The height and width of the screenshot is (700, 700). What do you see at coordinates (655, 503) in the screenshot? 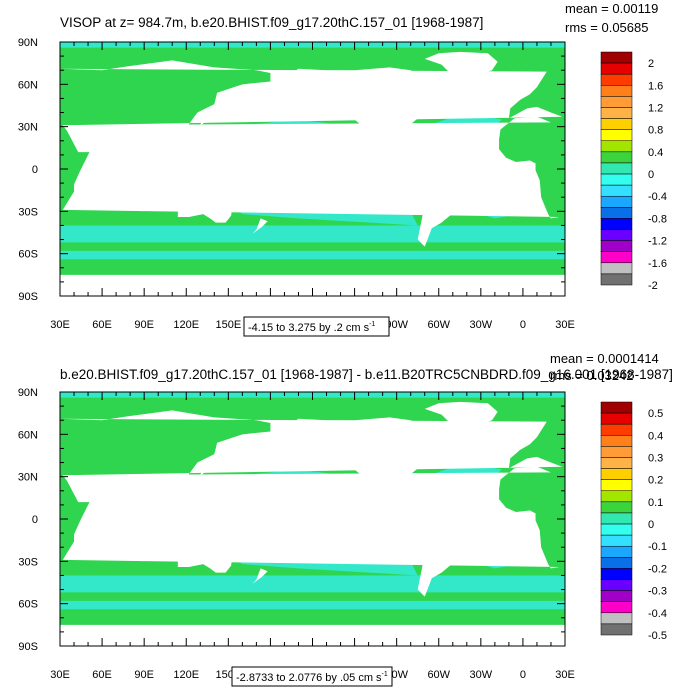
I see `colorbar-label: 0.1` at bounding box center [655, 503].